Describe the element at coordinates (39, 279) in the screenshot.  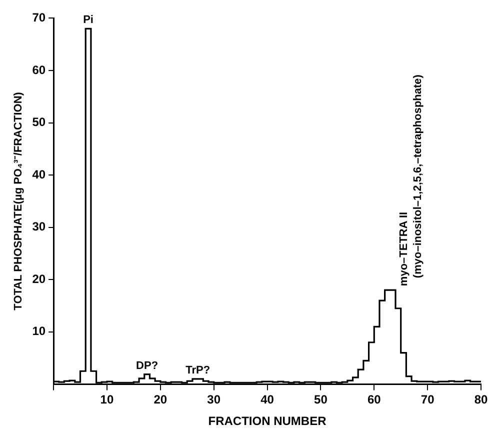
I see `y-tick-label: 20` at that location.